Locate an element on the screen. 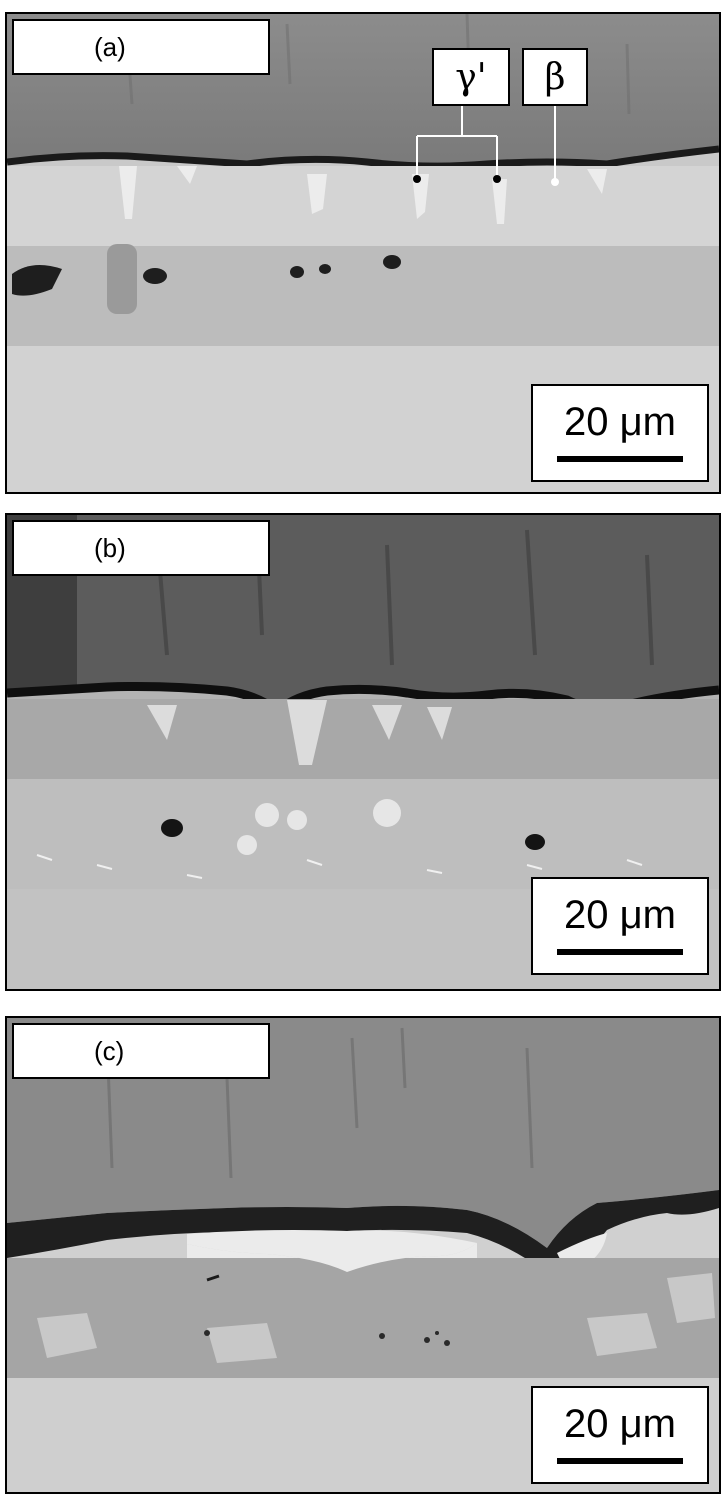 The height and width of the screenshot is (1500, 726). scale-bar-line-b is located at coordinates (620, 952).